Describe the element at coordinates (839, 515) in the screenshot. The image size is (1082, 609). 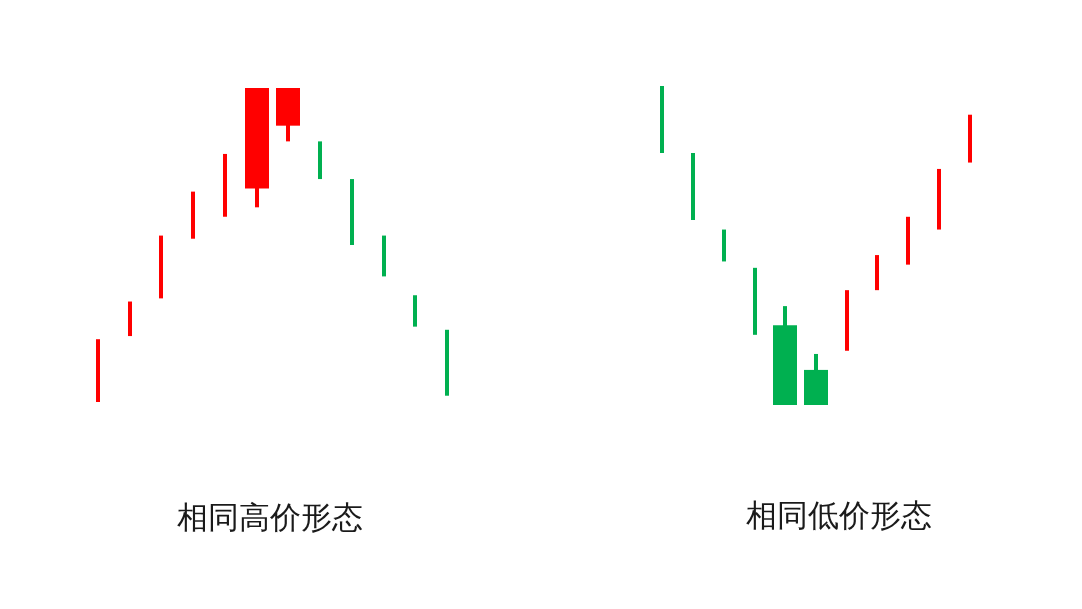
I see `text: 相同低价形态` at that location.